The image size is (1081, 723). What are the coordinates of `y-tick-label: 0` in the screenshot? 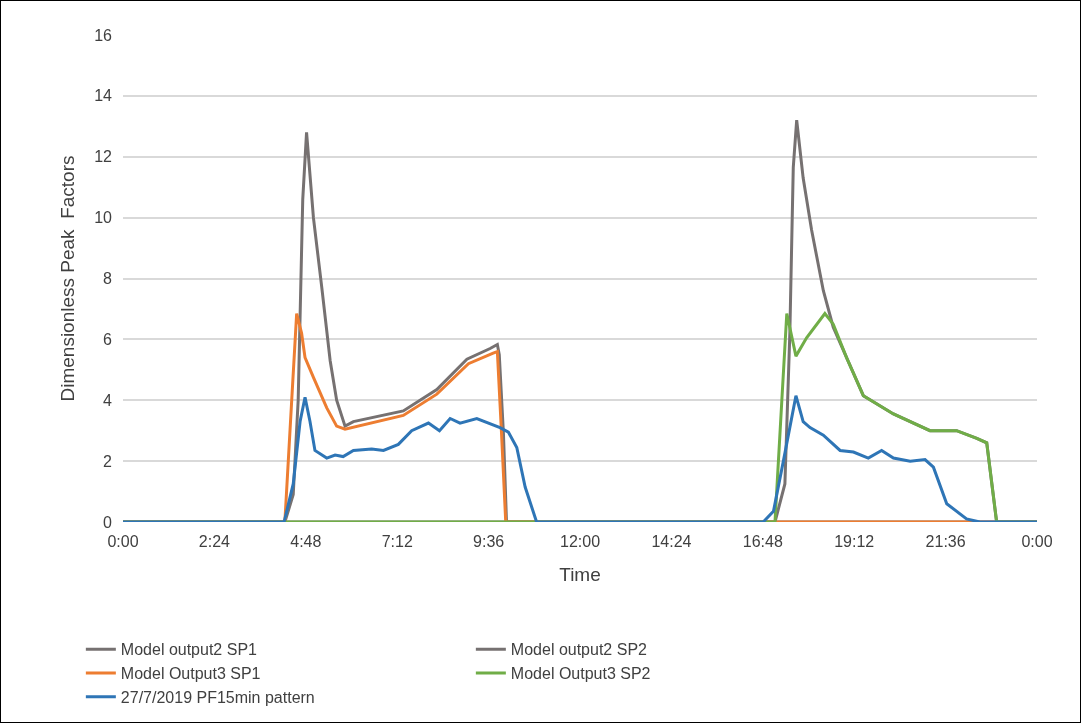 It's located at (108, 522).